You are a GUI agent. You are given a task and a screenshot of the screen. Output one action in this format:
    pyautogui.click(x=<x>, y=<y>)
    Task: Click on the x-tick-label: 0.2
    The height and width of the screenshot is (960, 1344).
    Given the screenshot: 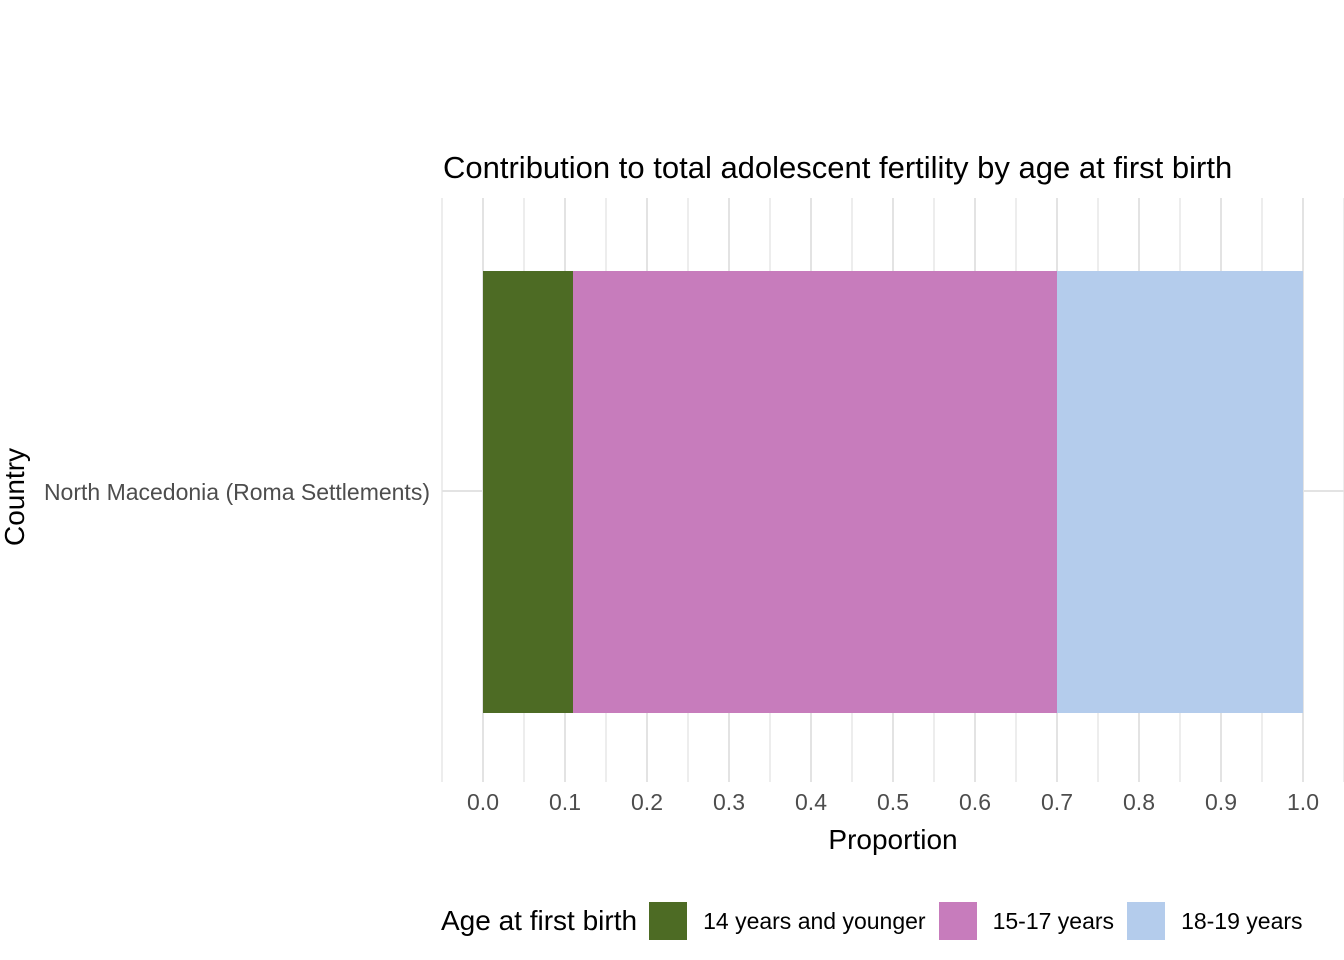 What is the action you would take?
    pyautogui.click(x=647, y=802)
    